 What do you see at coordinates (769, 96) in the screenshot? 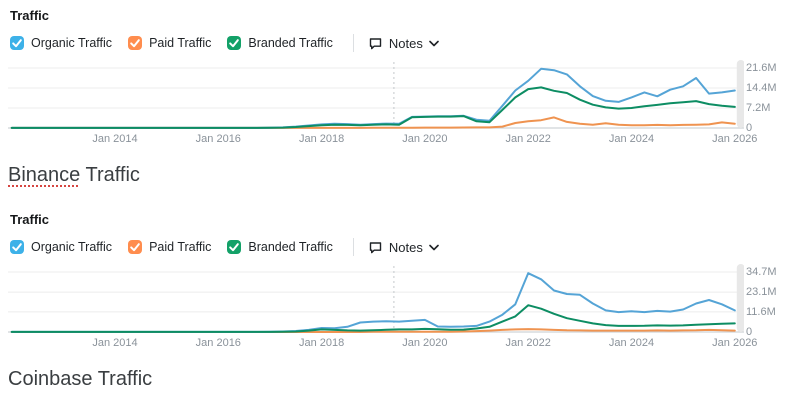
I see `binance-y-axis: 21.6M 14.4M 7.2M 0` at bounding box center [769, 96].